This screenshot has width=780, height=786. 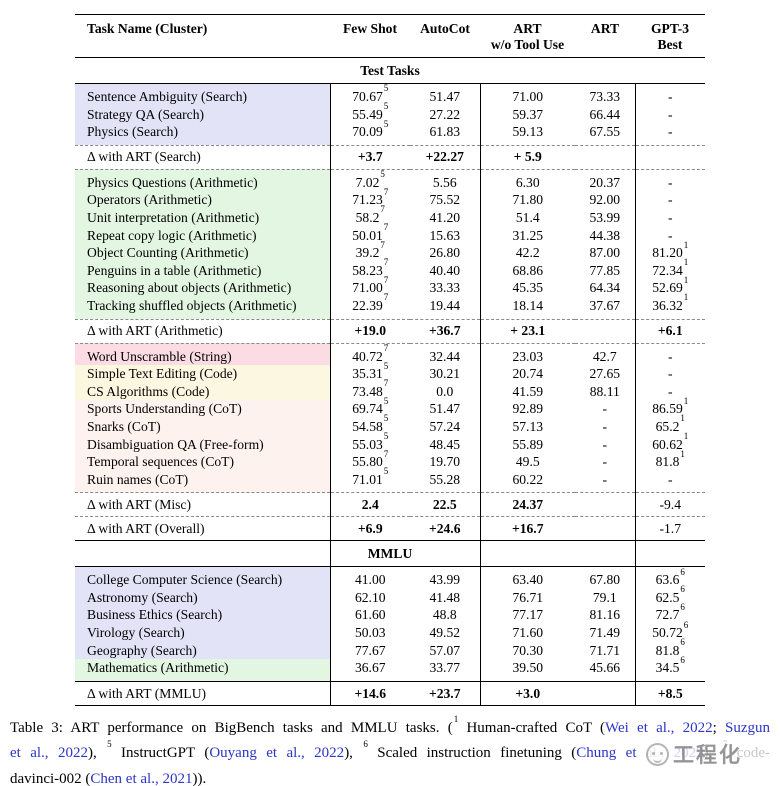 I want to click on value-cell: 57.07, so click(x=445, y=650).